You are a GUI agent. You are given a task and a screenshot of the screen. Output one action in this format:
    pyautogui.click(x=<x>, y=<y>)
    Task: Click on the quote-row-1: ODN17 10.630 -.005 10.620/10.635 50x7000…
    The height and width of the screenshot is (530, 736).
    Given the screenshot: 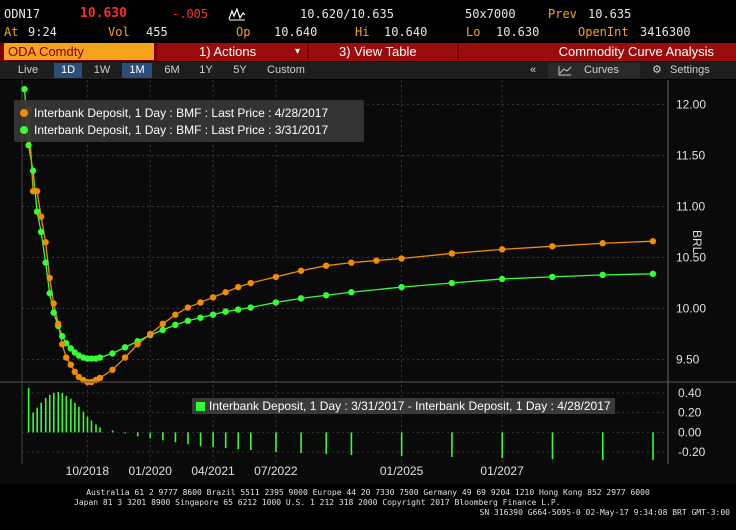 What is the action you would take?
    pyautogui.click(x=368, y=15)
    